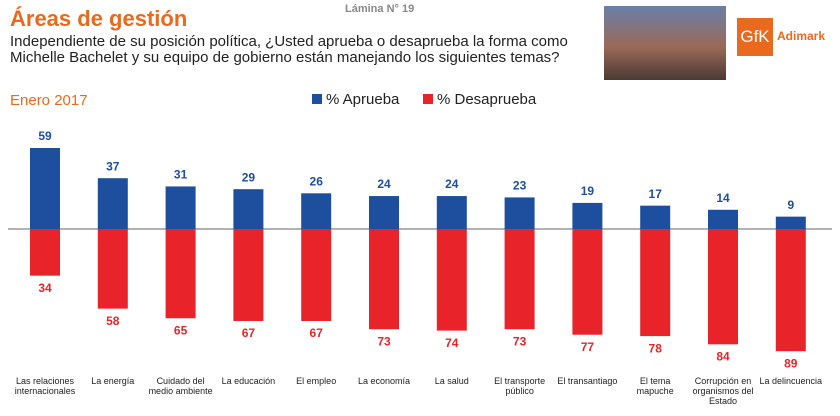  Describe the element at coordinates (588, 191) in the screenshot. I see `data-label: 19` at that location.